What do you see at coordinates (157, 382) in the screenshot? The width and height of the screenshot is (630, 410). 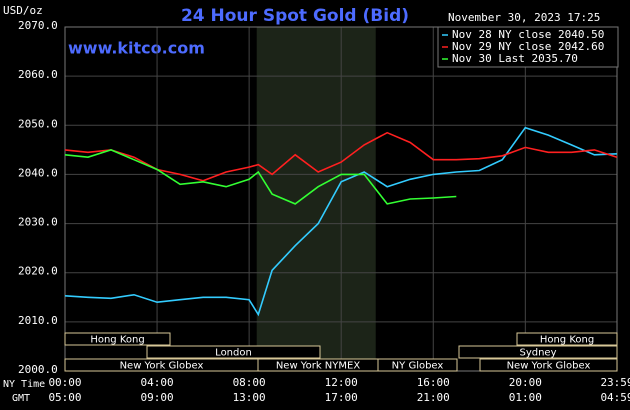 I see `x-tick-label: 04:00` at bounding box center [157, 382].